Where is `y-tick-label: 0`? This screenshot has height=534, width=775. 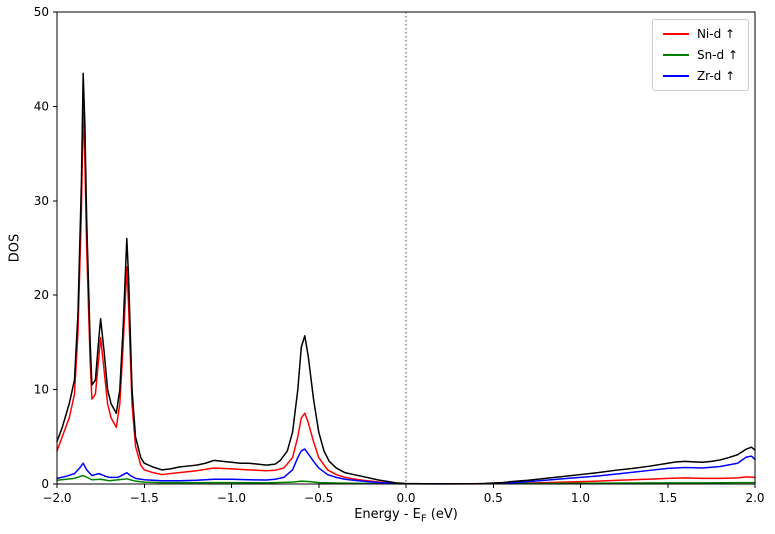 y-tick-label: 0 is located at coordinates (45, 484).